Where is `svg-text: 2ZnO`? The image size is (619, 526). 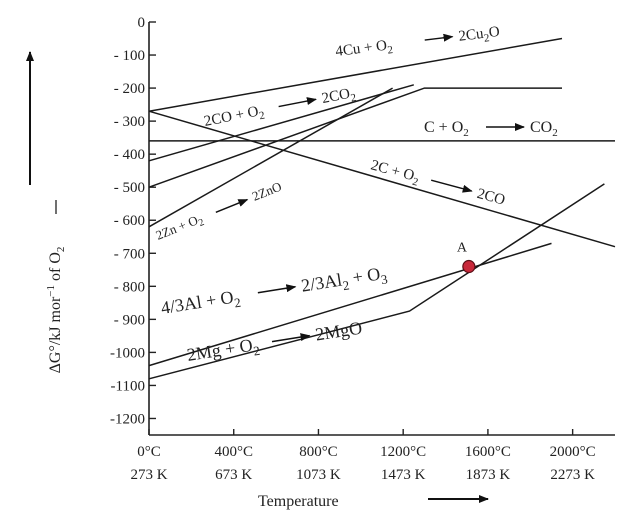
svg-text: 2ZnO is located at coordinates (267, 191).